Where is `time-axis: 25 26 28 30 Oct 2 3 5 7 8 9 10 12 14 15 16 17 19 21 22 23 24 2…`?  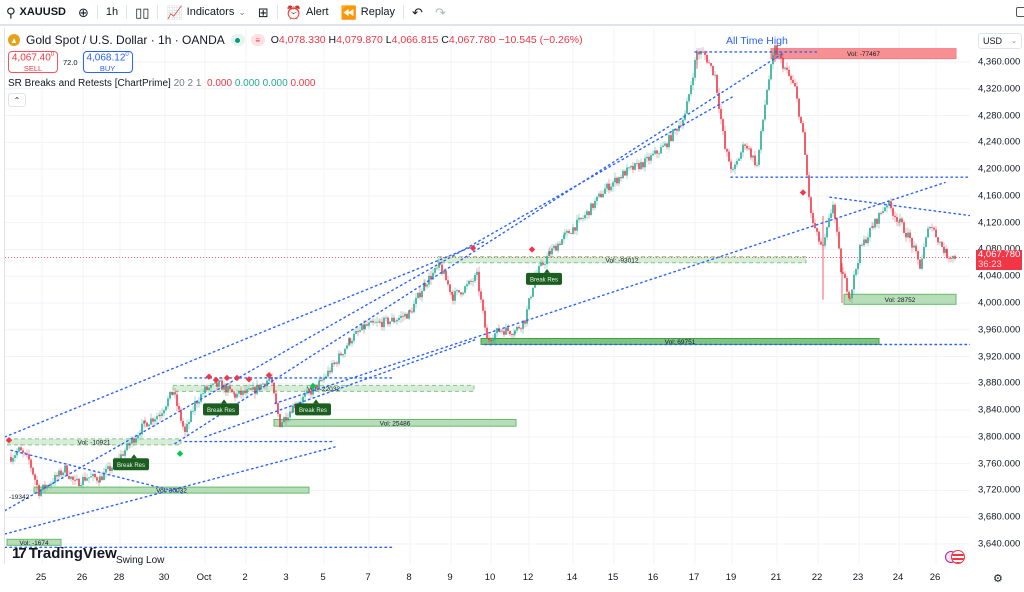
time-axis: 25 26 28 30 Oct 2 3 5 7 8 9 10 12 14 15 16 17 19 21 22 23 24 2… is located at coordinates (487, 579).